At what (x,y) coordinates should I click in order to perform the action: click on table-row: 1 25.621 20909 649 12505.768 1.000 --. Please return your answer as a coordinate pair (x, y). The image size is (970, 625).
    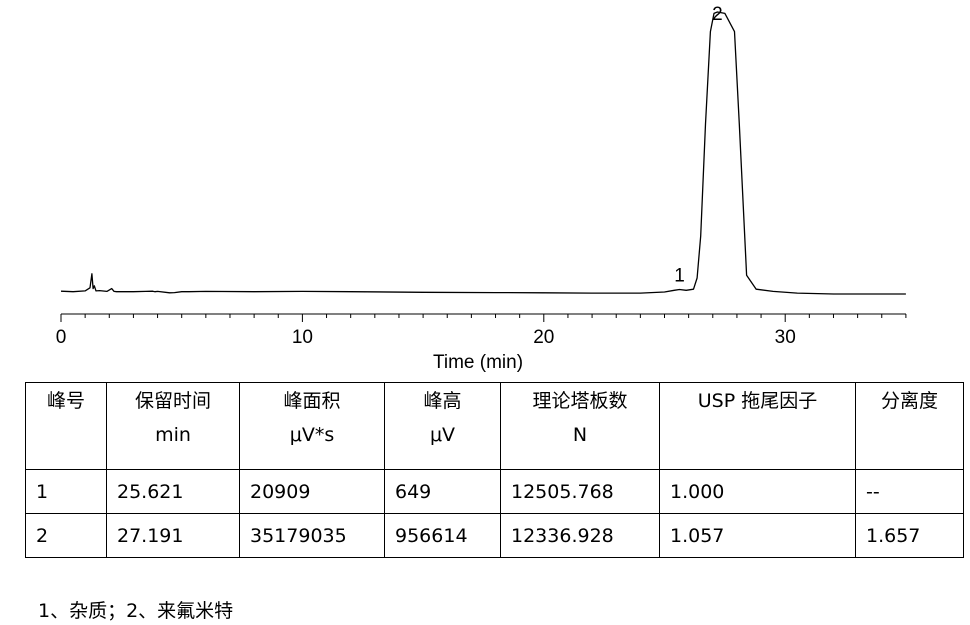
    Looking at the image, I should click on (494, 491).